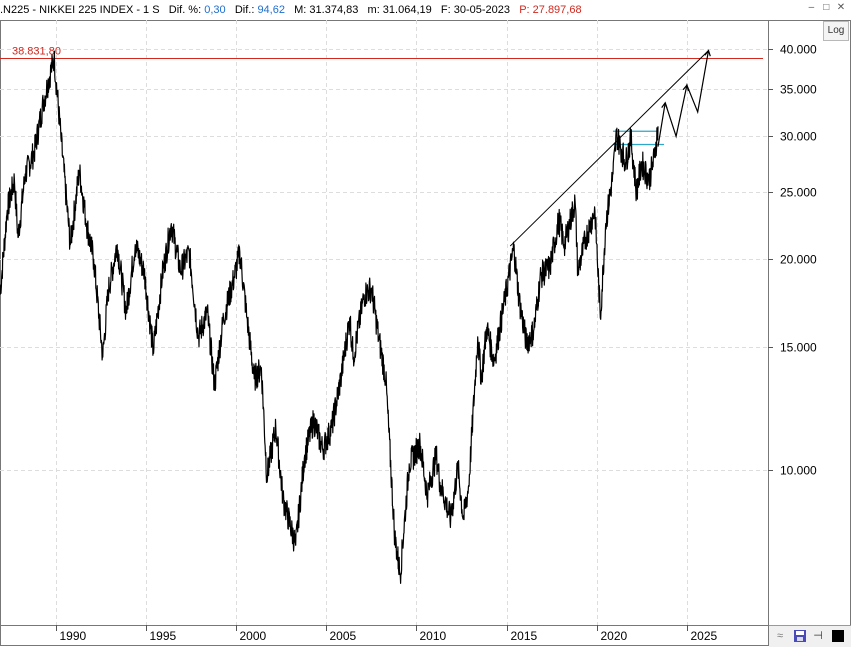 The width and height of the screenshot is (851, 647). What do you see at coordinates (73, 636) in the screenshot?
I see `x-tick-label: 1990` at bounding box center [73, 636].